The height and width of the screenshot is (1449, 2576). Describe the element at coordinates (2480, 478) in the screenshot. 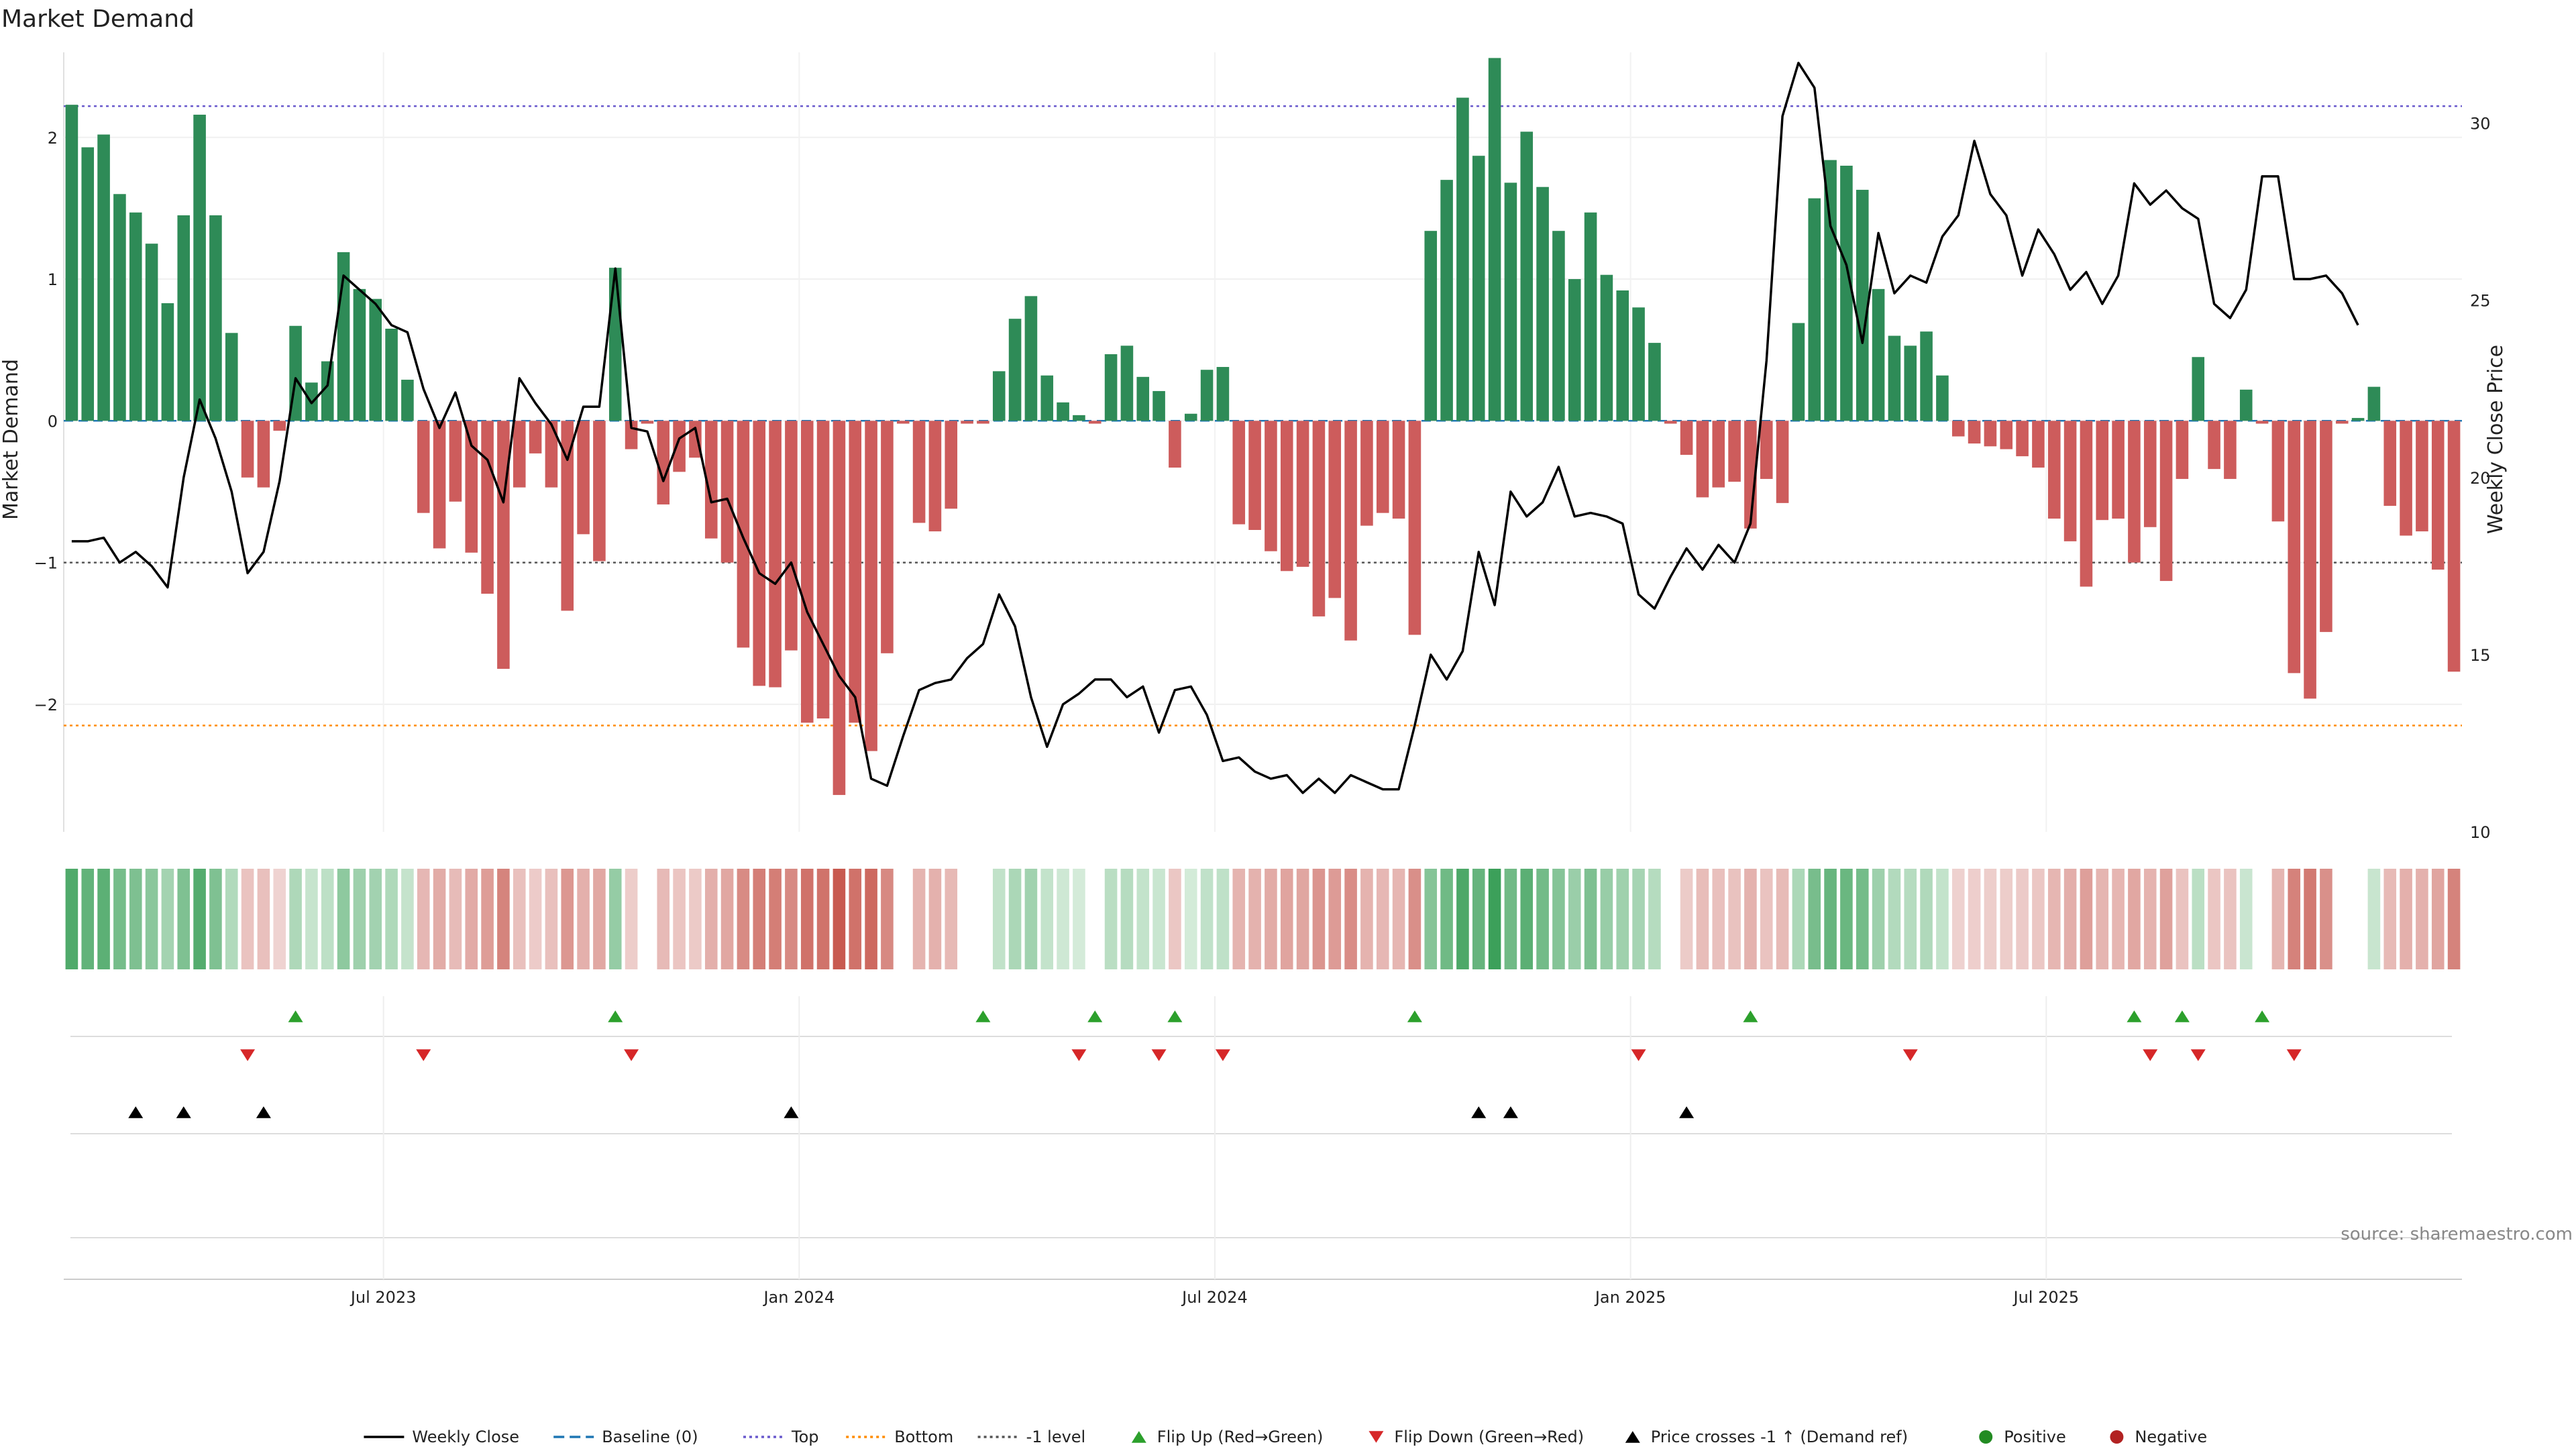

I see `right-tick-label: 20` at that location.